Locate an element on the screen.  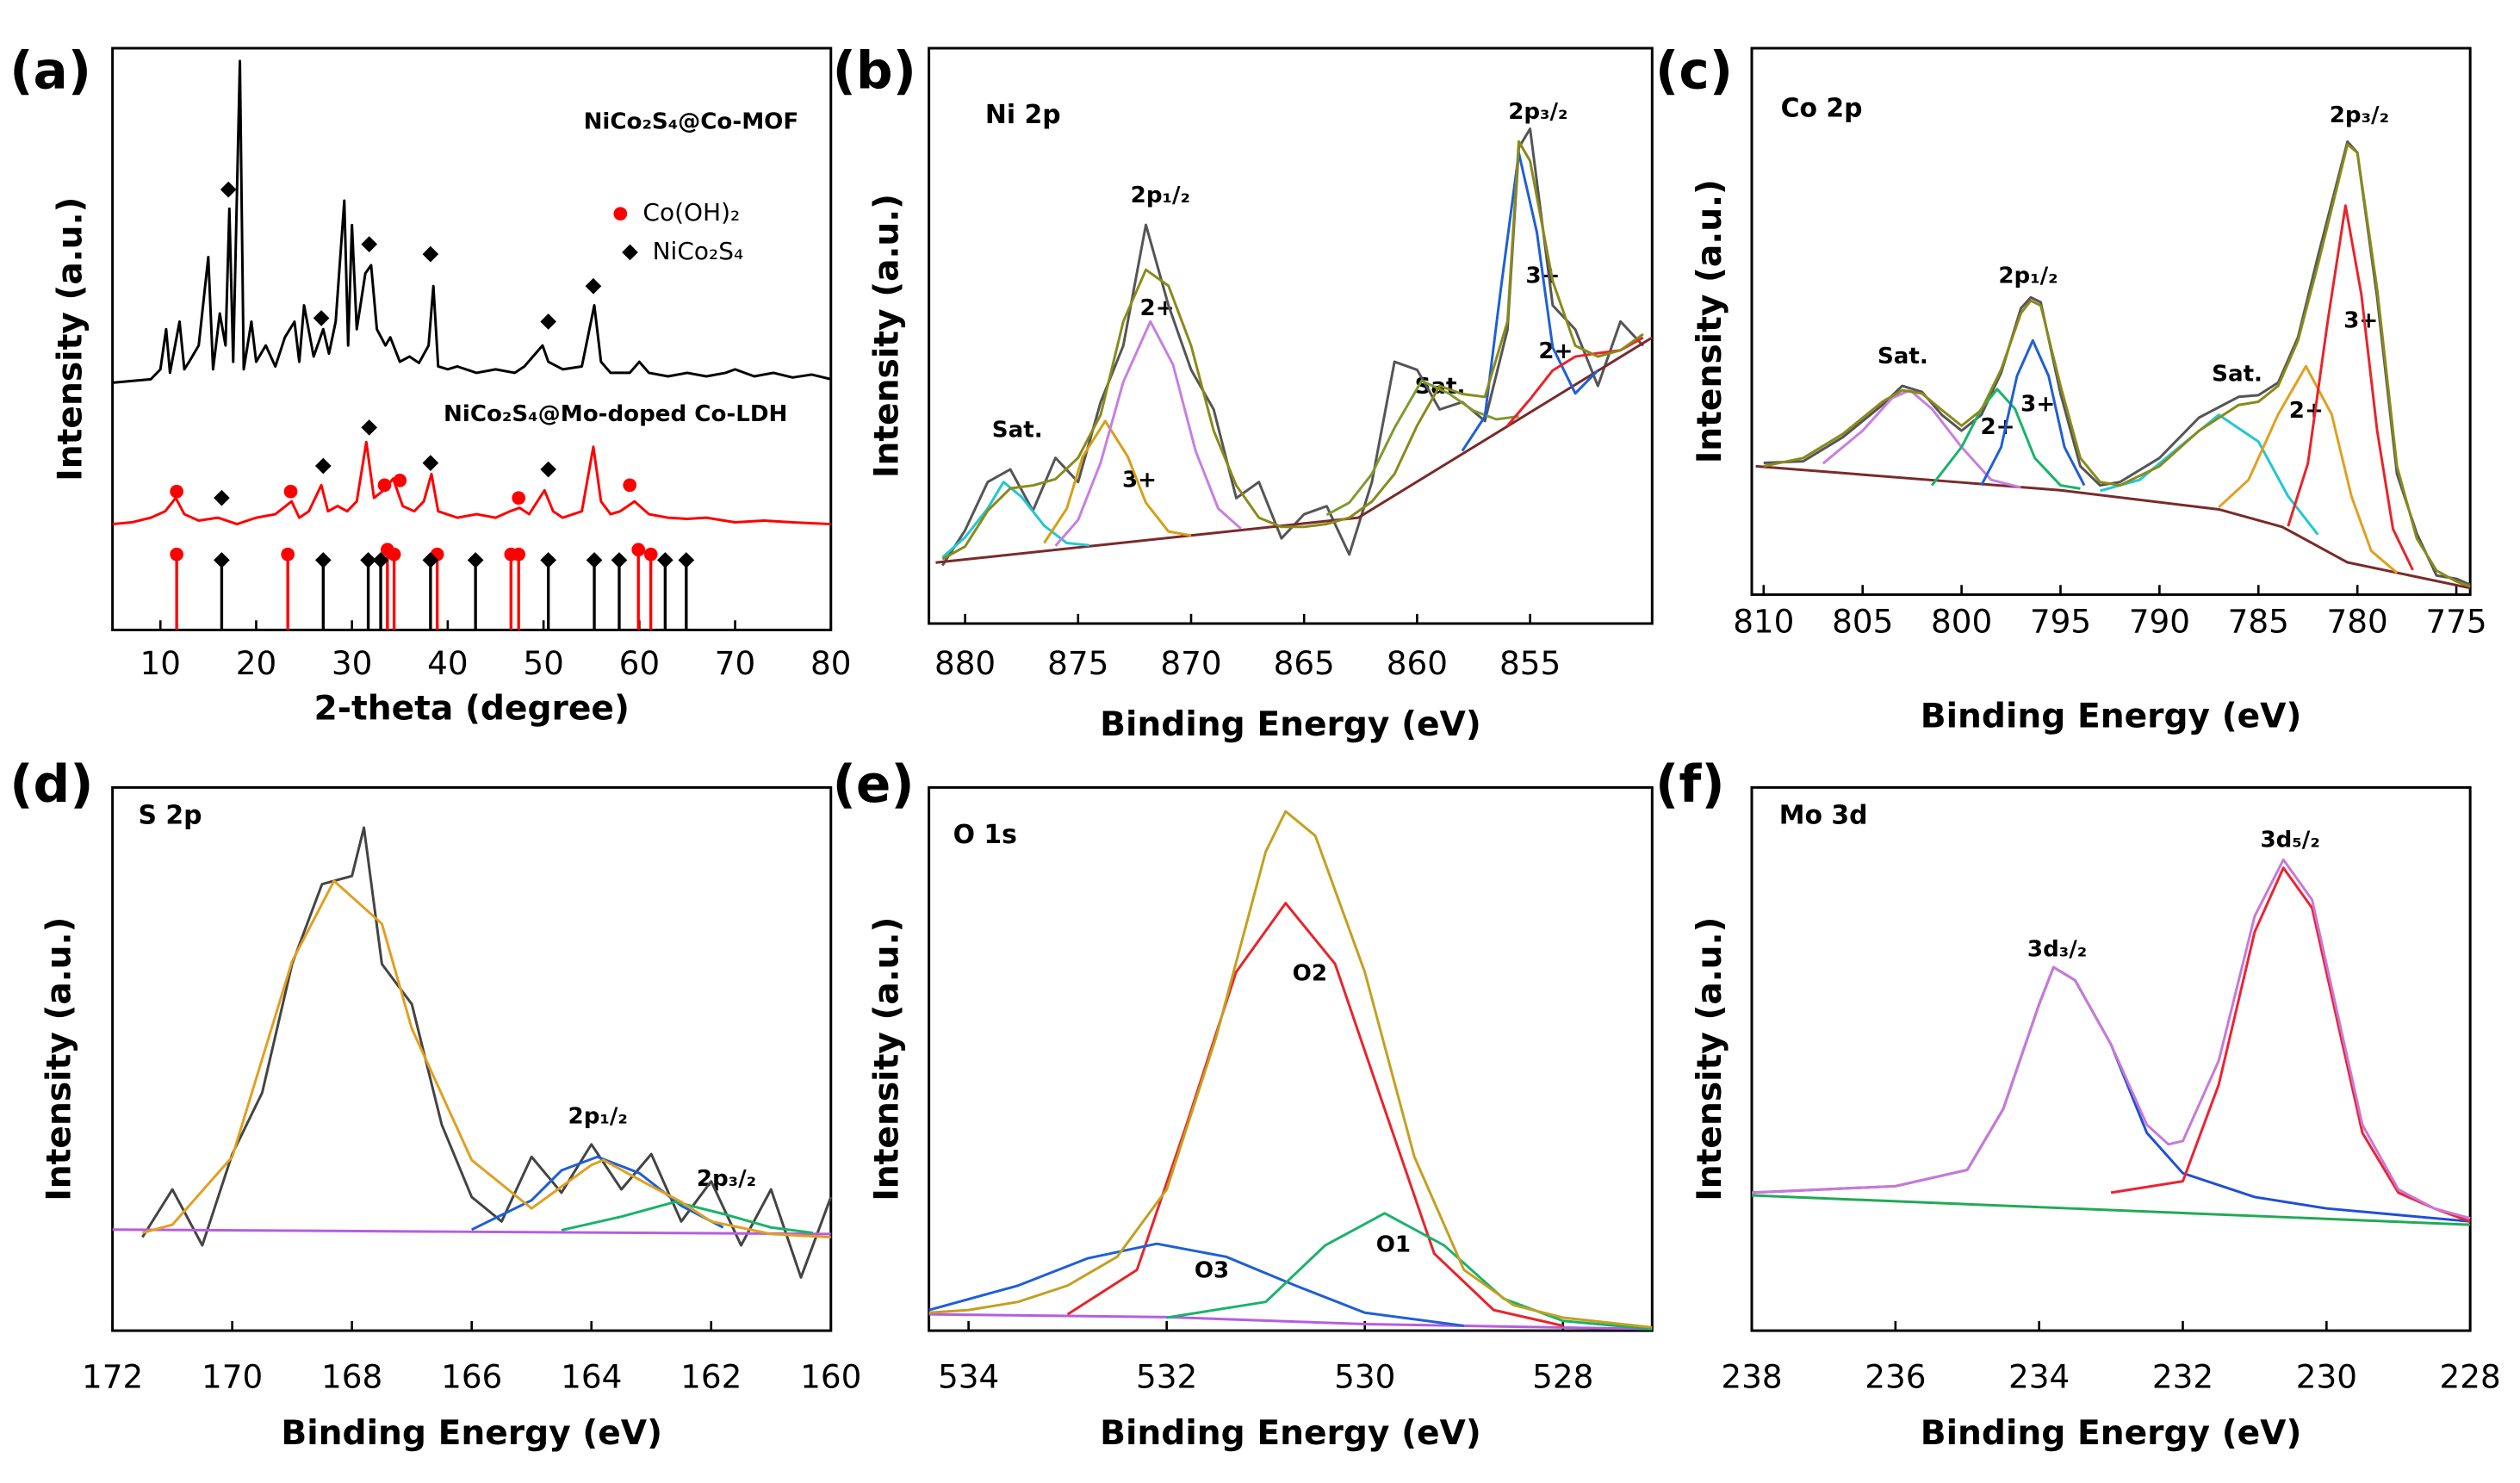
x-tick-label: 785 is located at coordinates (2258, 622).